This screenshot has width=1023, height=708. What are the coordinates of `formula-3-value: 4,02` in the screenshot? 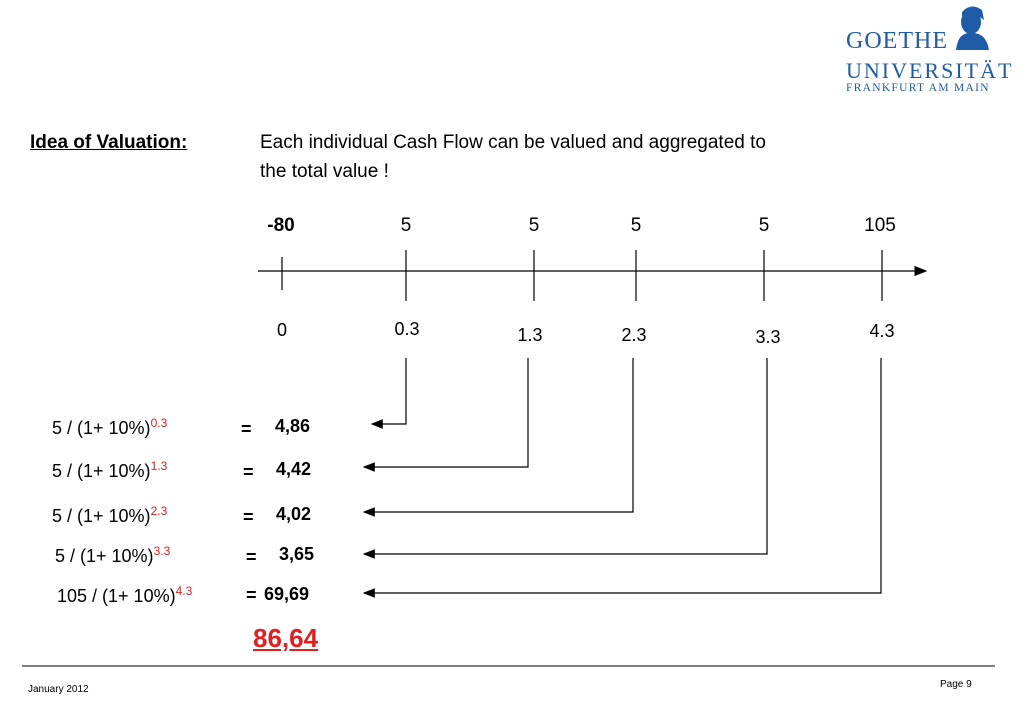 It's located at (294, 514).